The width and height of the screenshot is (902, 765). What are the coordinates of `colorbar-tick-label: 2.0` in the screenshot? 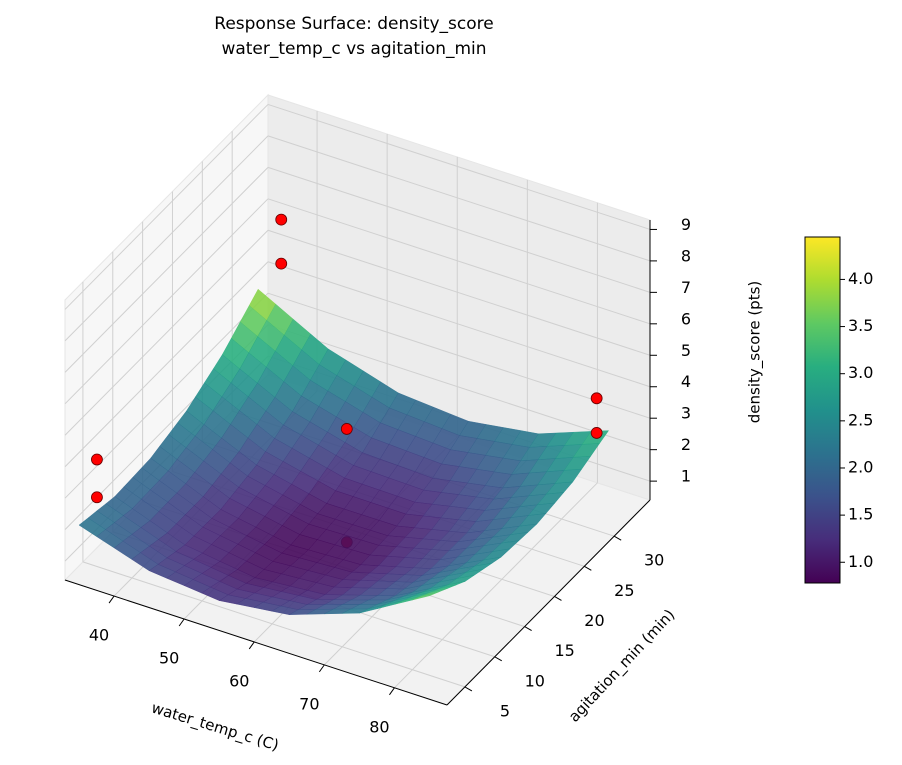 It's located at (860, 466).